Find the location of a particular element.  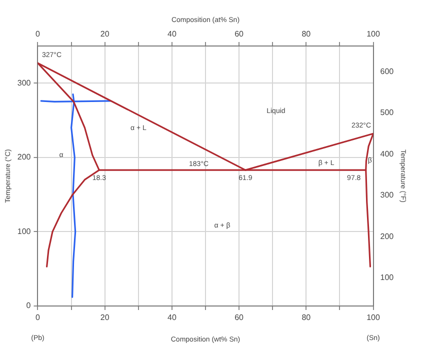

x2-tick-label: 80 is located at coordinates (307, 33).